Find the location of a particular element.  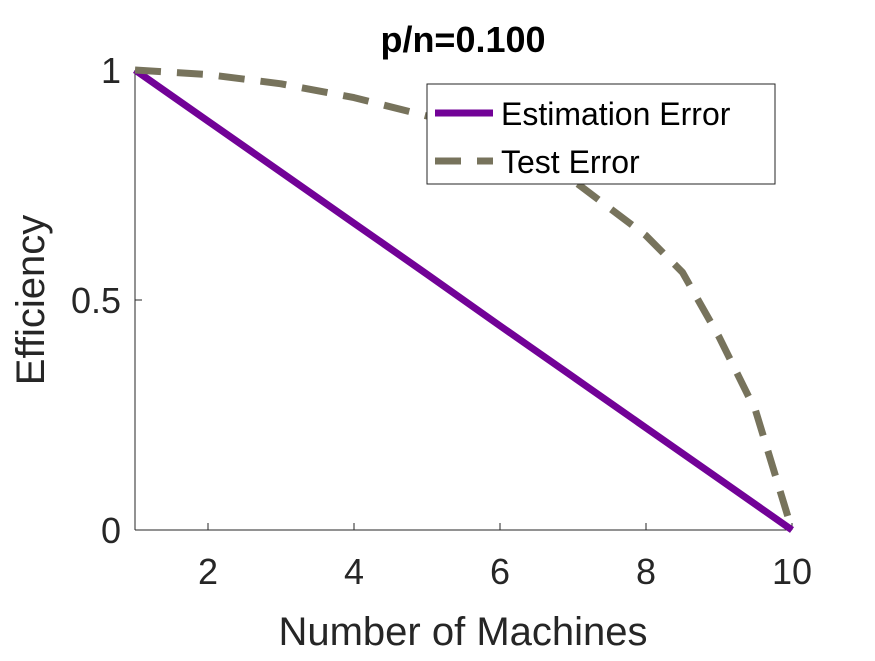

y-tick-label: 0.5 is located at coordinates (96, 300).